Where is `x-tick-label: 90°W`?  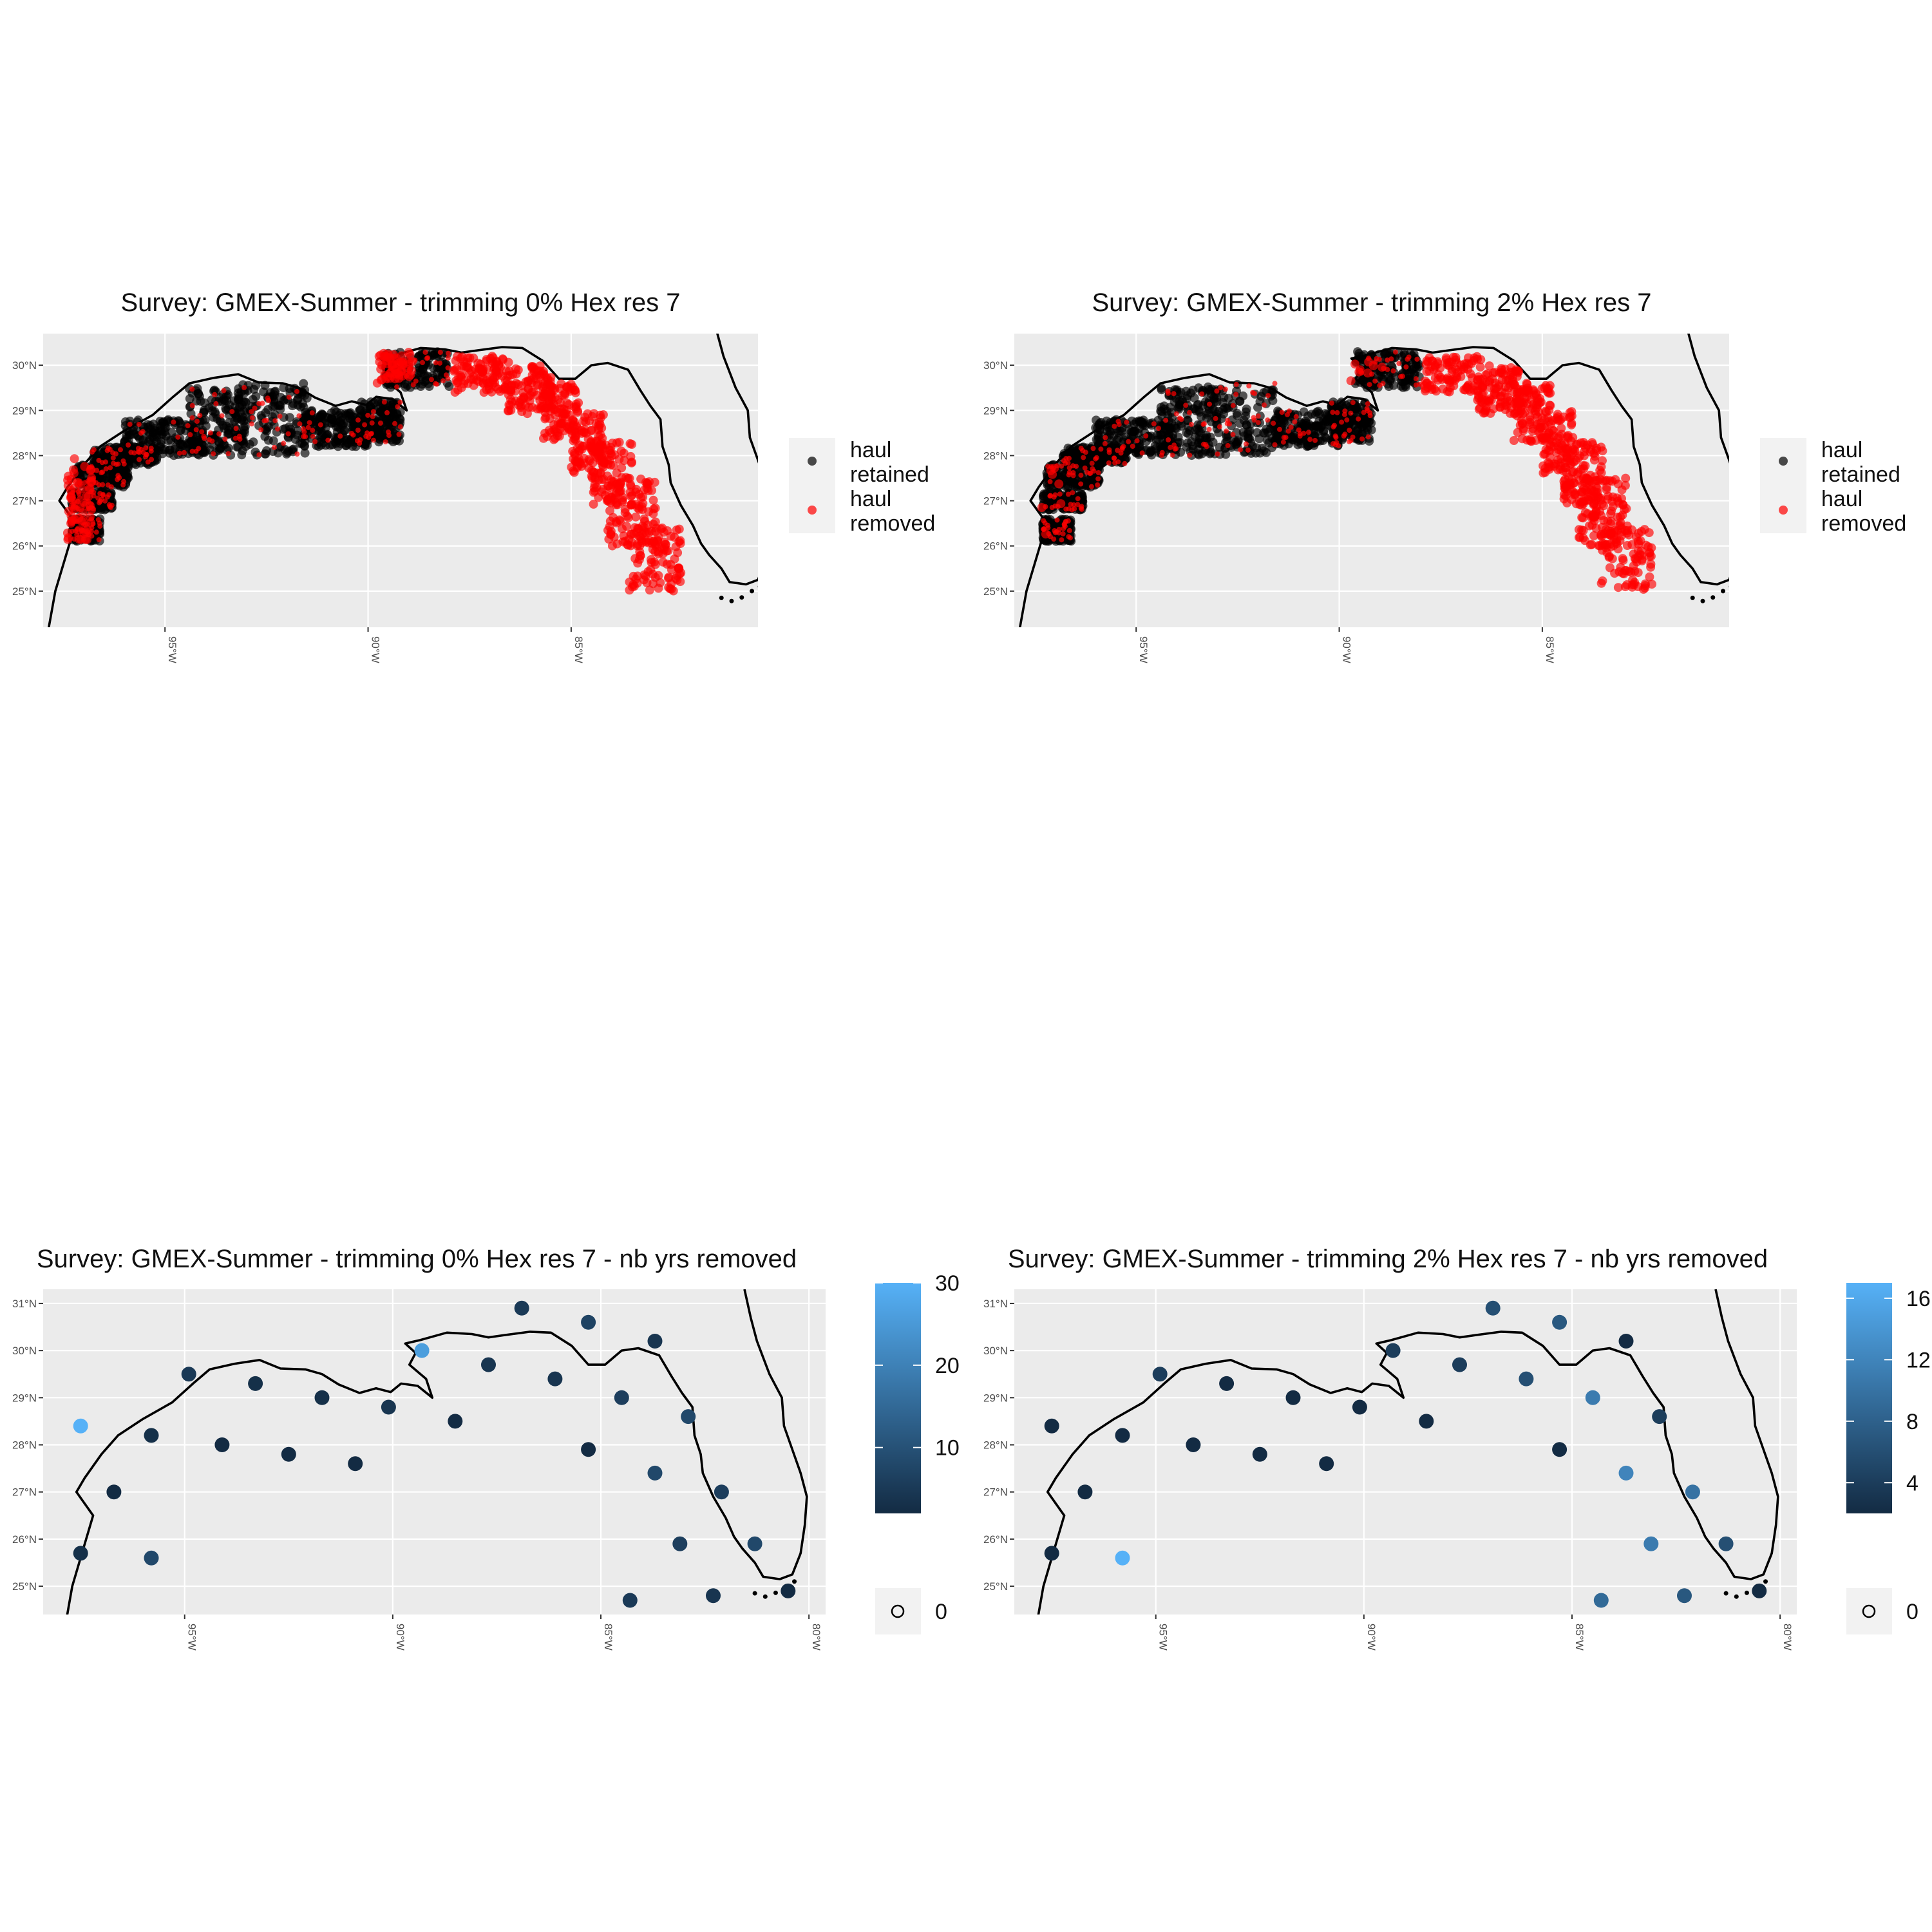 x-tick-label: 90°W is located at coordinates (376, 650).